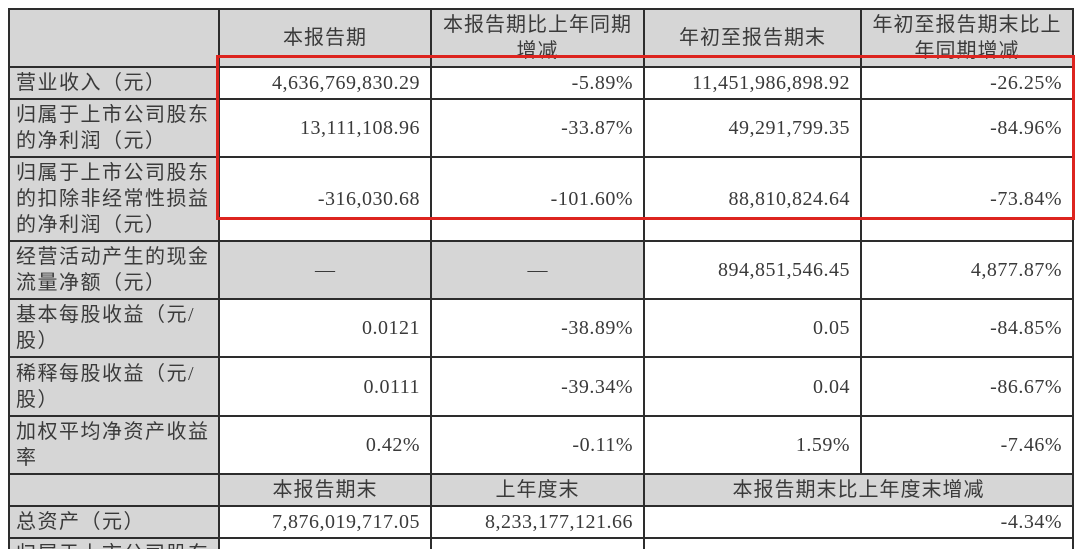 The height and width of the screenshot is (549, 1080). I want to click on value-cell: 0.0111, so click(325, 386).